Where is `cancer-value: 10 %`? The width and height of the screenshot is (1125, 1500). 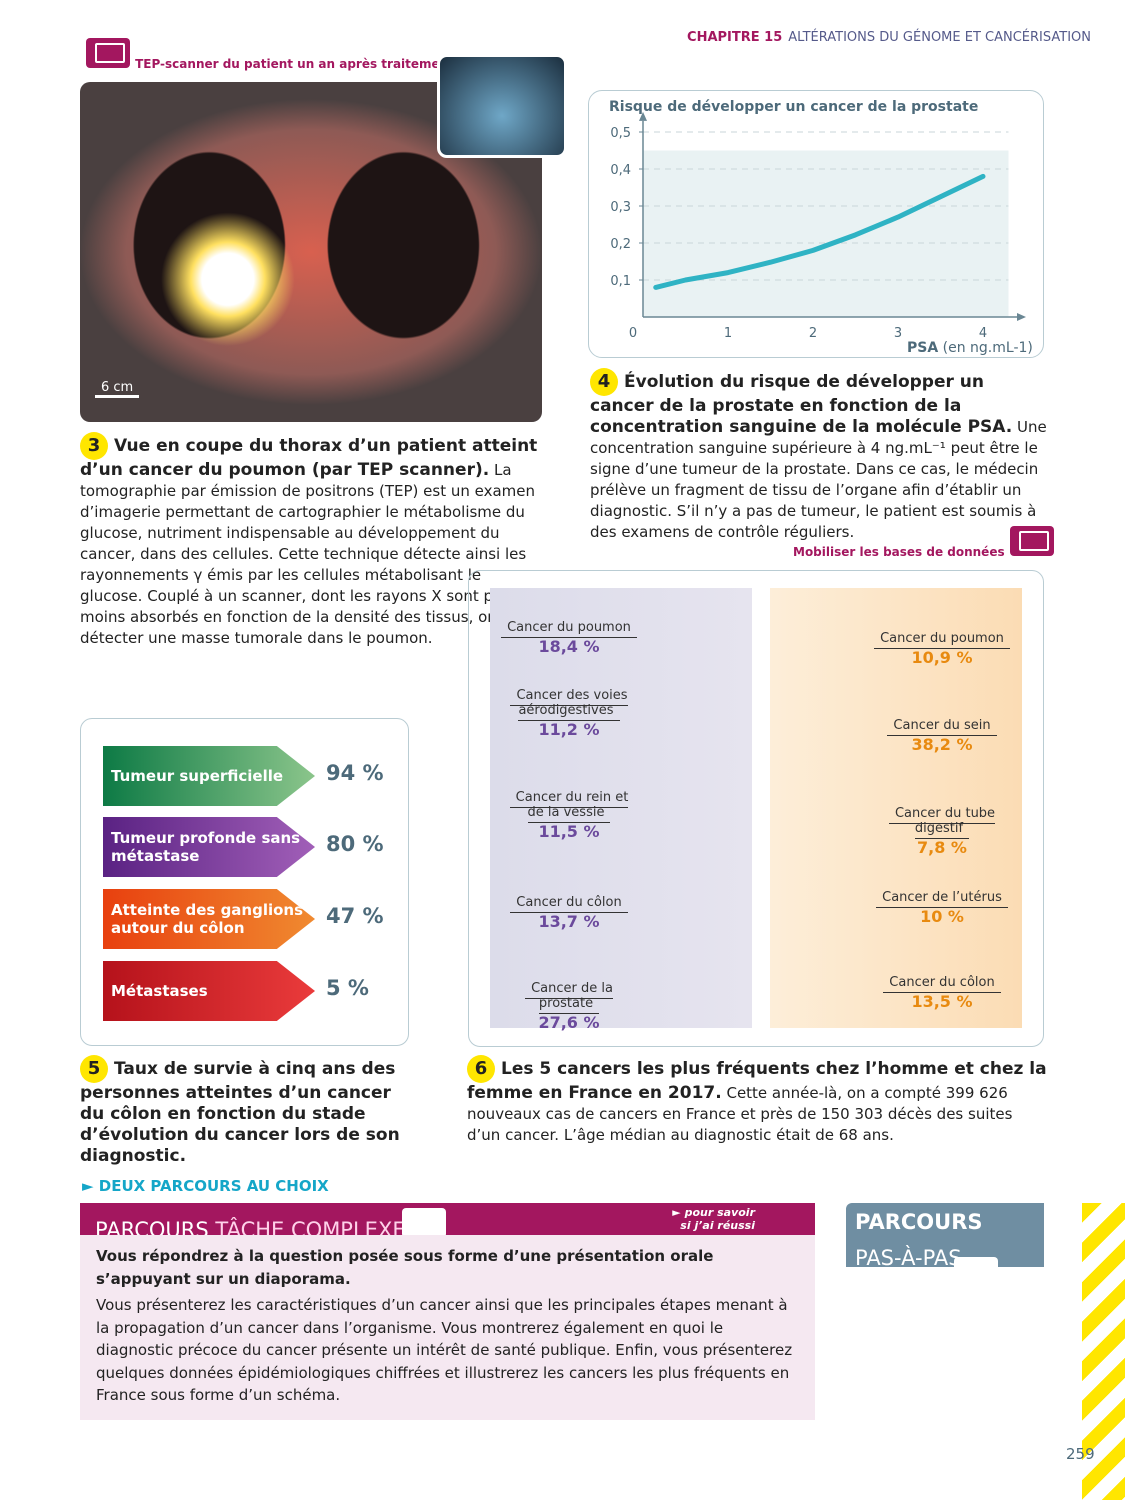
cancer-value: 10 % is located at coordinates (942, 916).